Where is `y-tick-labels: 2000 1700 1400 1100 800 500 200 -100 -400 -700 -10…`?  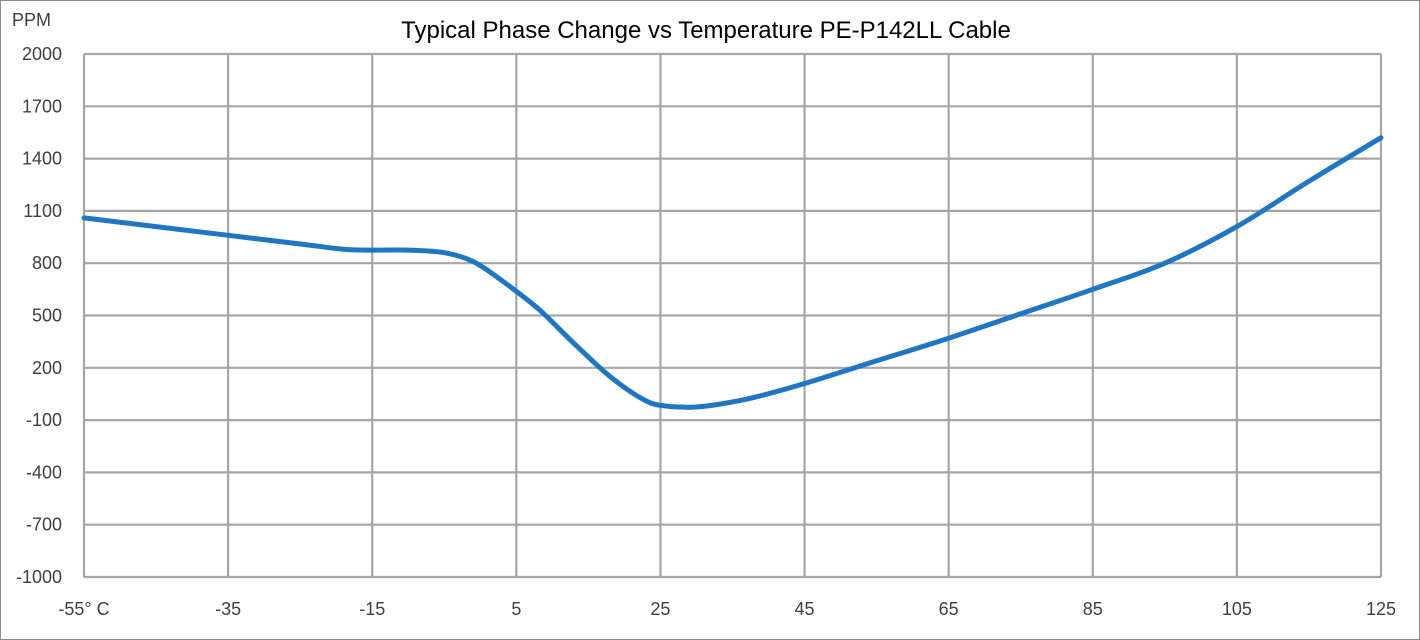 y-tick-labels: 2000 1700 1400 1100 800 500 200 -100 -400 -700 -10… is located at coordinates (39, 315).